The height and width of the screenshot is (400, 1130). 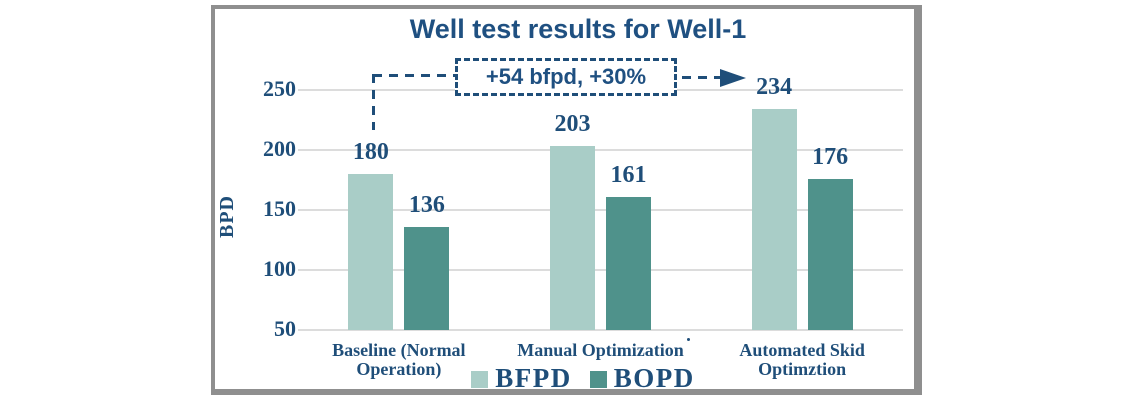 I want to click on annotation-text: +54 bfpd, +30%, so click(x=566, y=76).